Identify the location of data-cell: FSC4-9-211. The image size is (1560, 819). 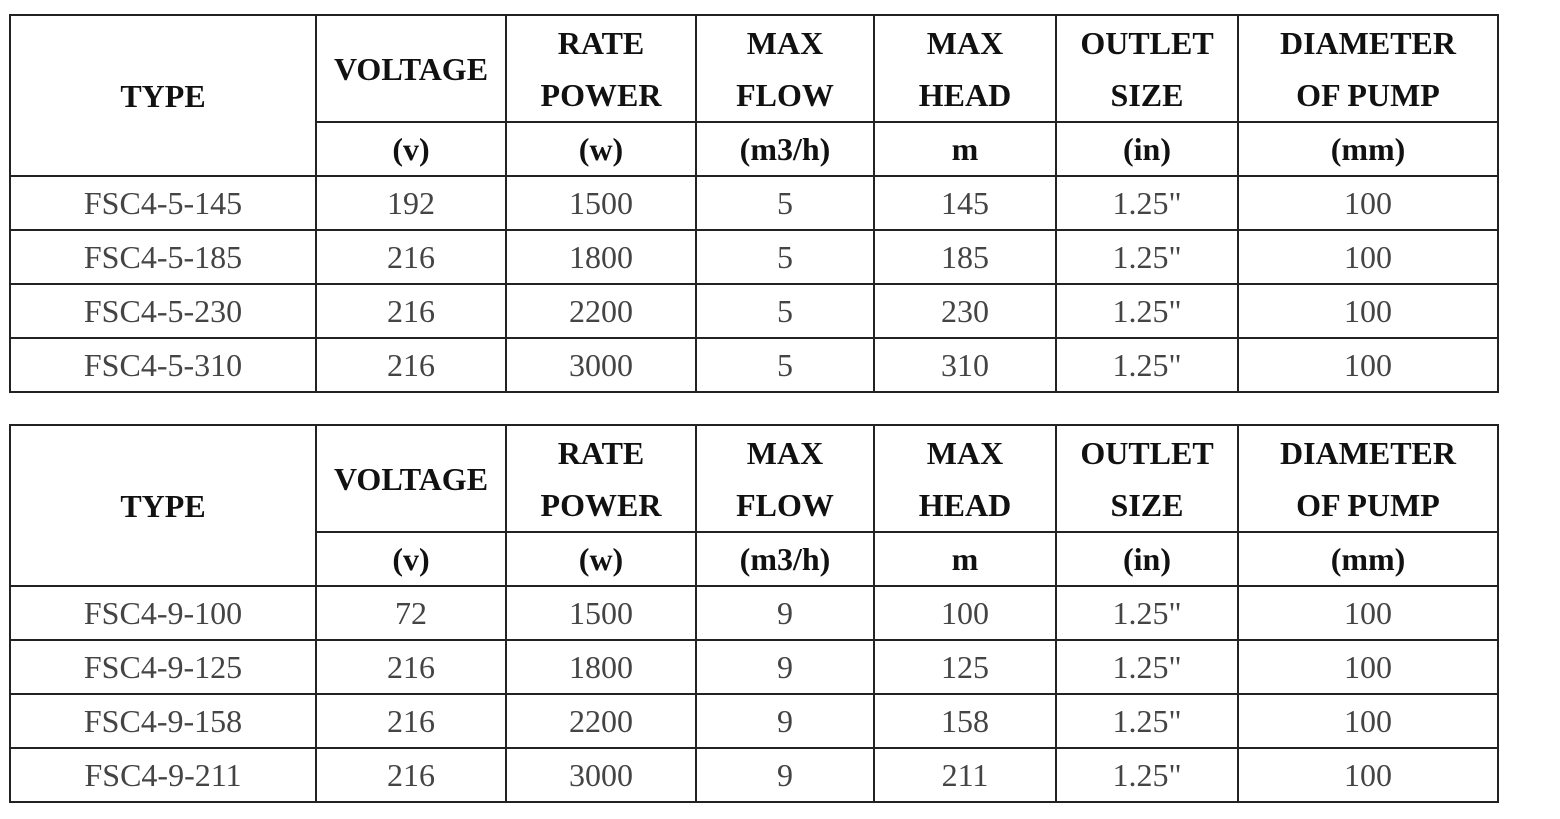
(163, 775).